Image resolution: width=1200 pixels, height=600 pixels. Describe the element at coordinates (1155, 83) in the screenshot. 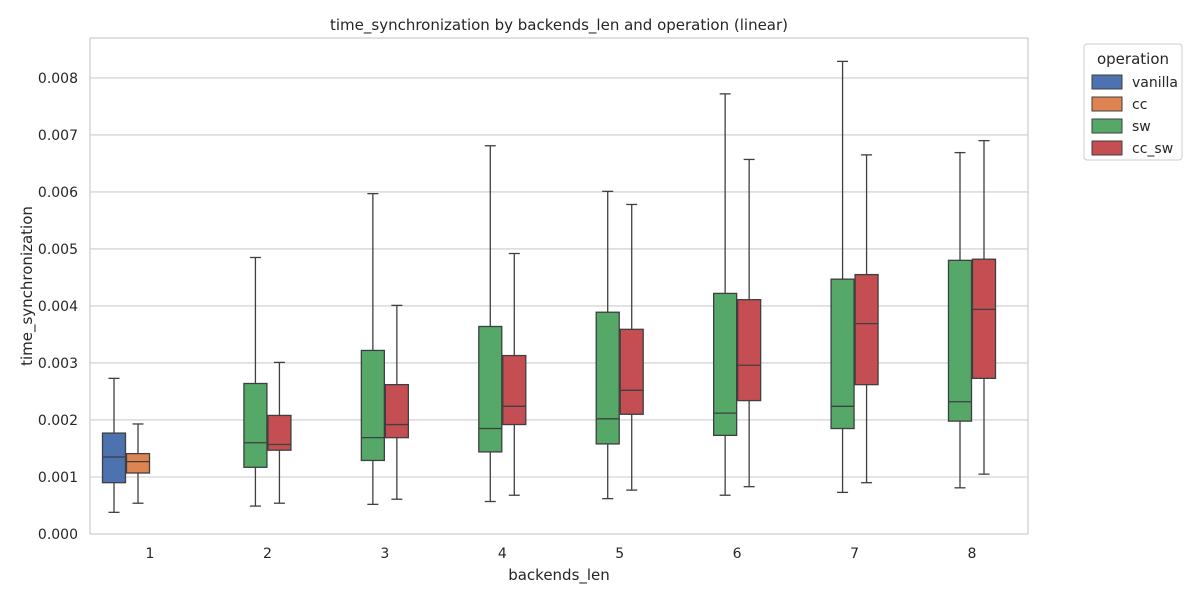

I see `legend-label: vanilla` at that location.